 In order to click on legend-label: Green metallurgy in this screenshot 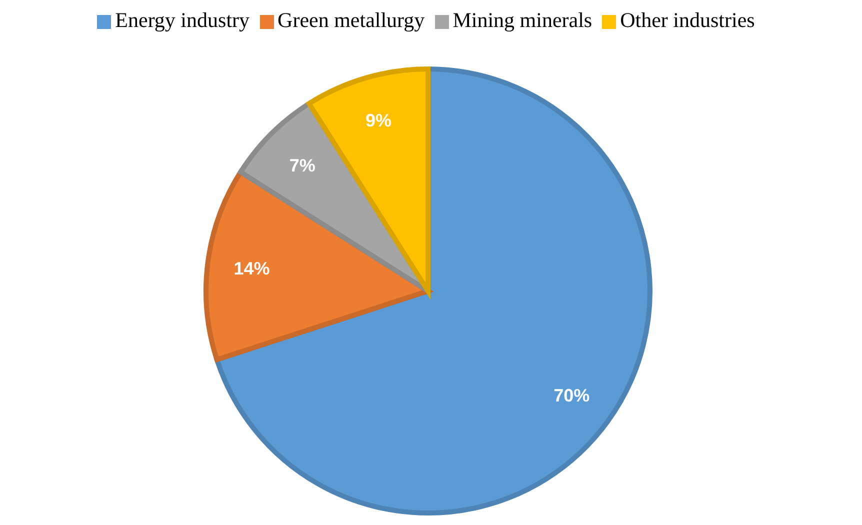, I will do `click(351, 20)`.